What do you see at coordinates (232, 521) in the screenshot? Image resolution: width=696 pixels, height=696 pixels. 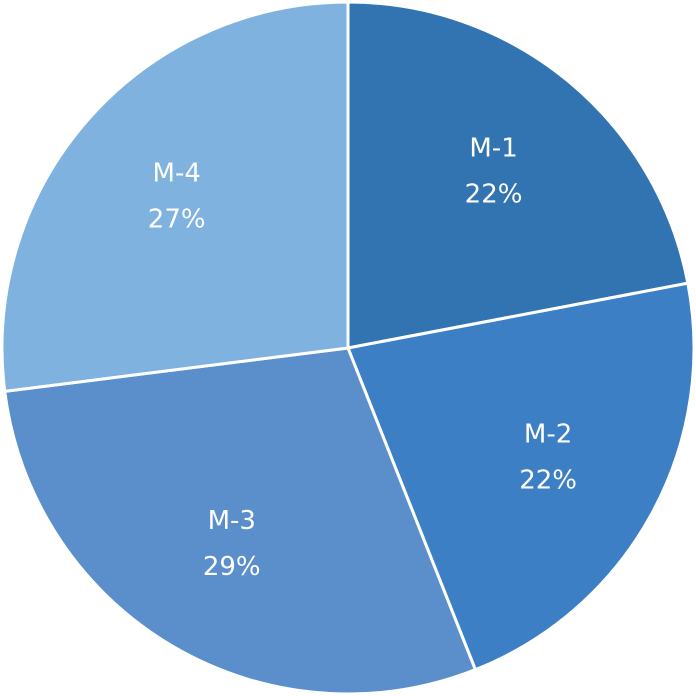 I see `slice-label: M-3` at bounding box center [232, 521].